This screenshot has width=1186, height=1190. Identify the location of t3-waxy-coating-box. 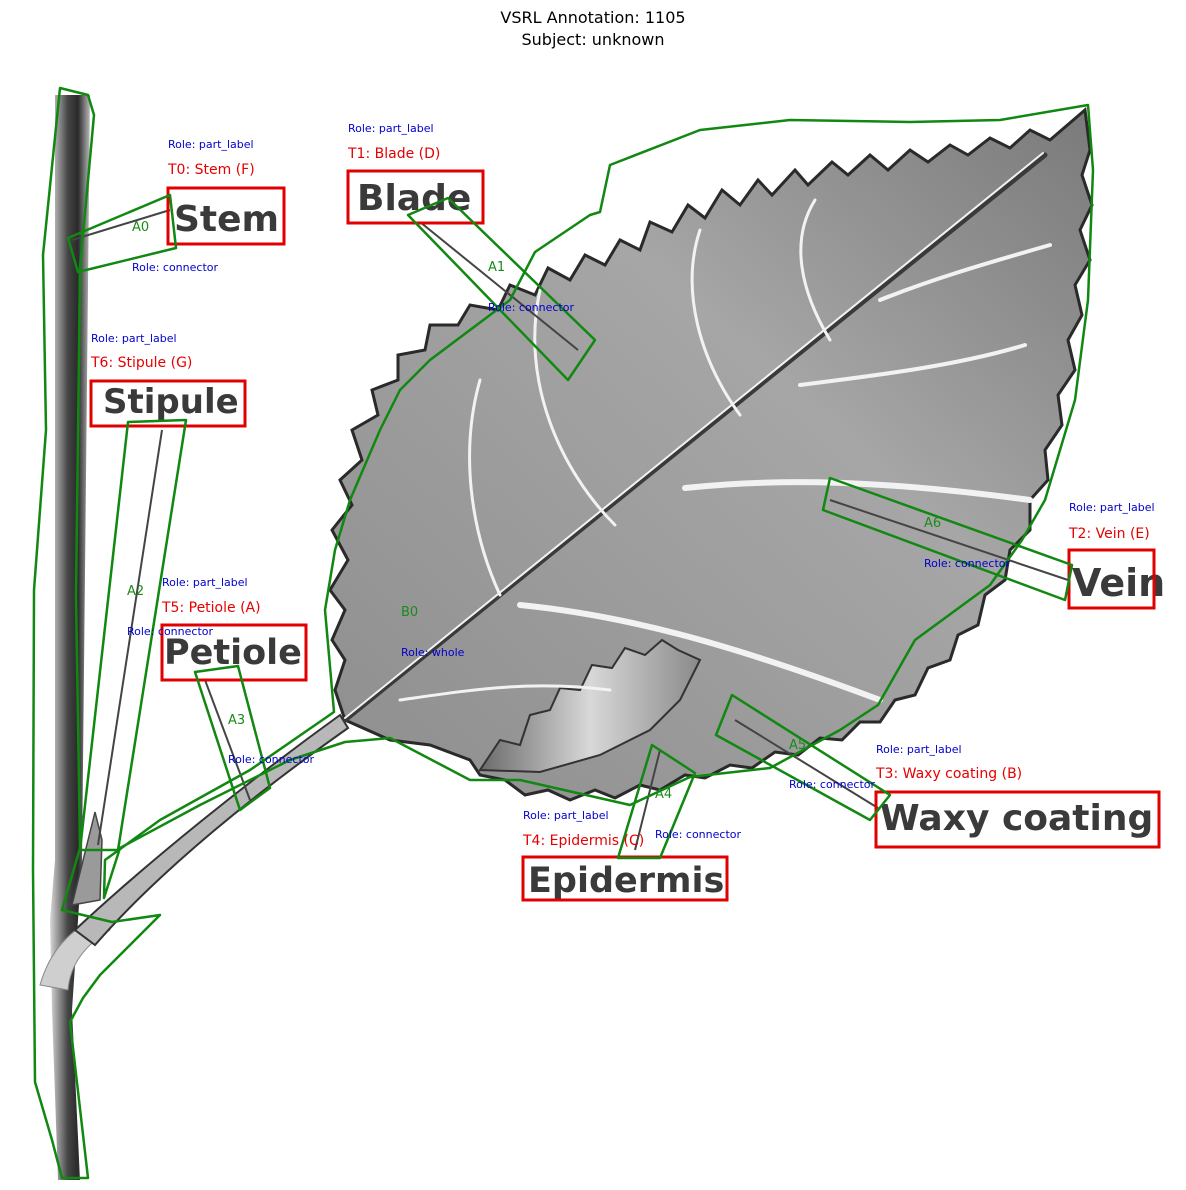
(1017, 819).